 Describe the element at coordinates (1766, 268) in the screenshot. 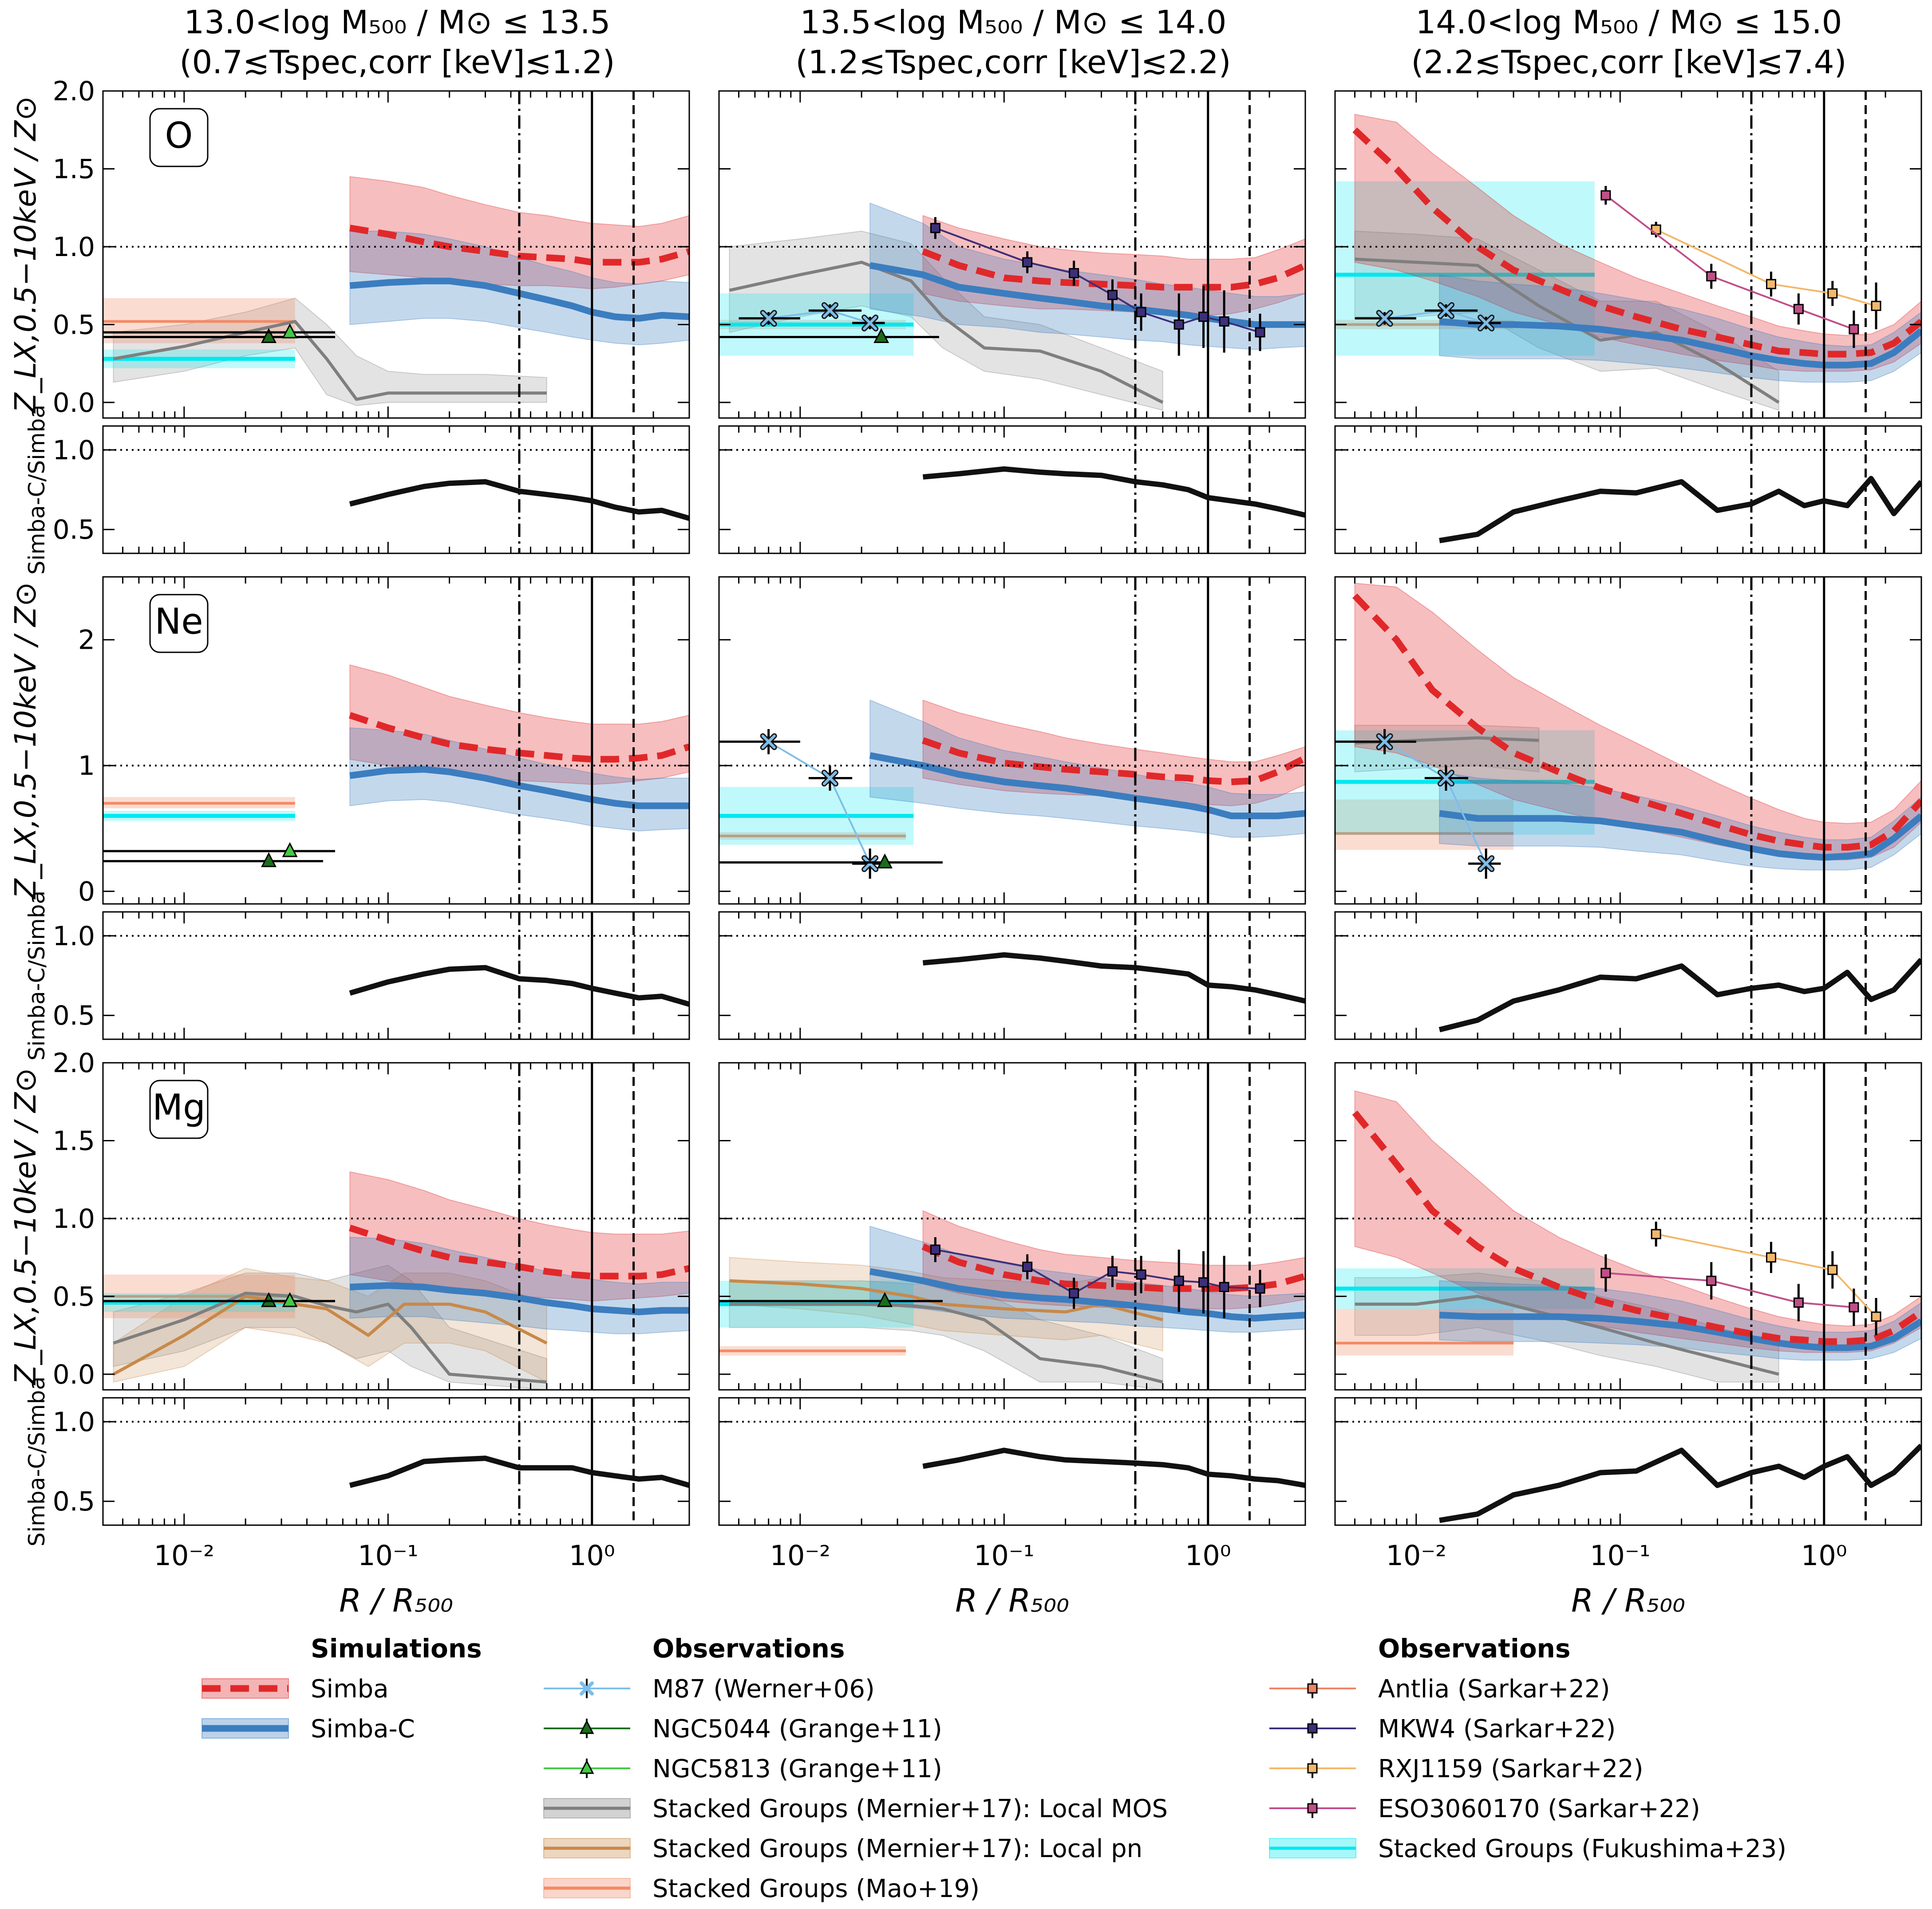

I see `rxj1159-sarkar22-connector` at that location.